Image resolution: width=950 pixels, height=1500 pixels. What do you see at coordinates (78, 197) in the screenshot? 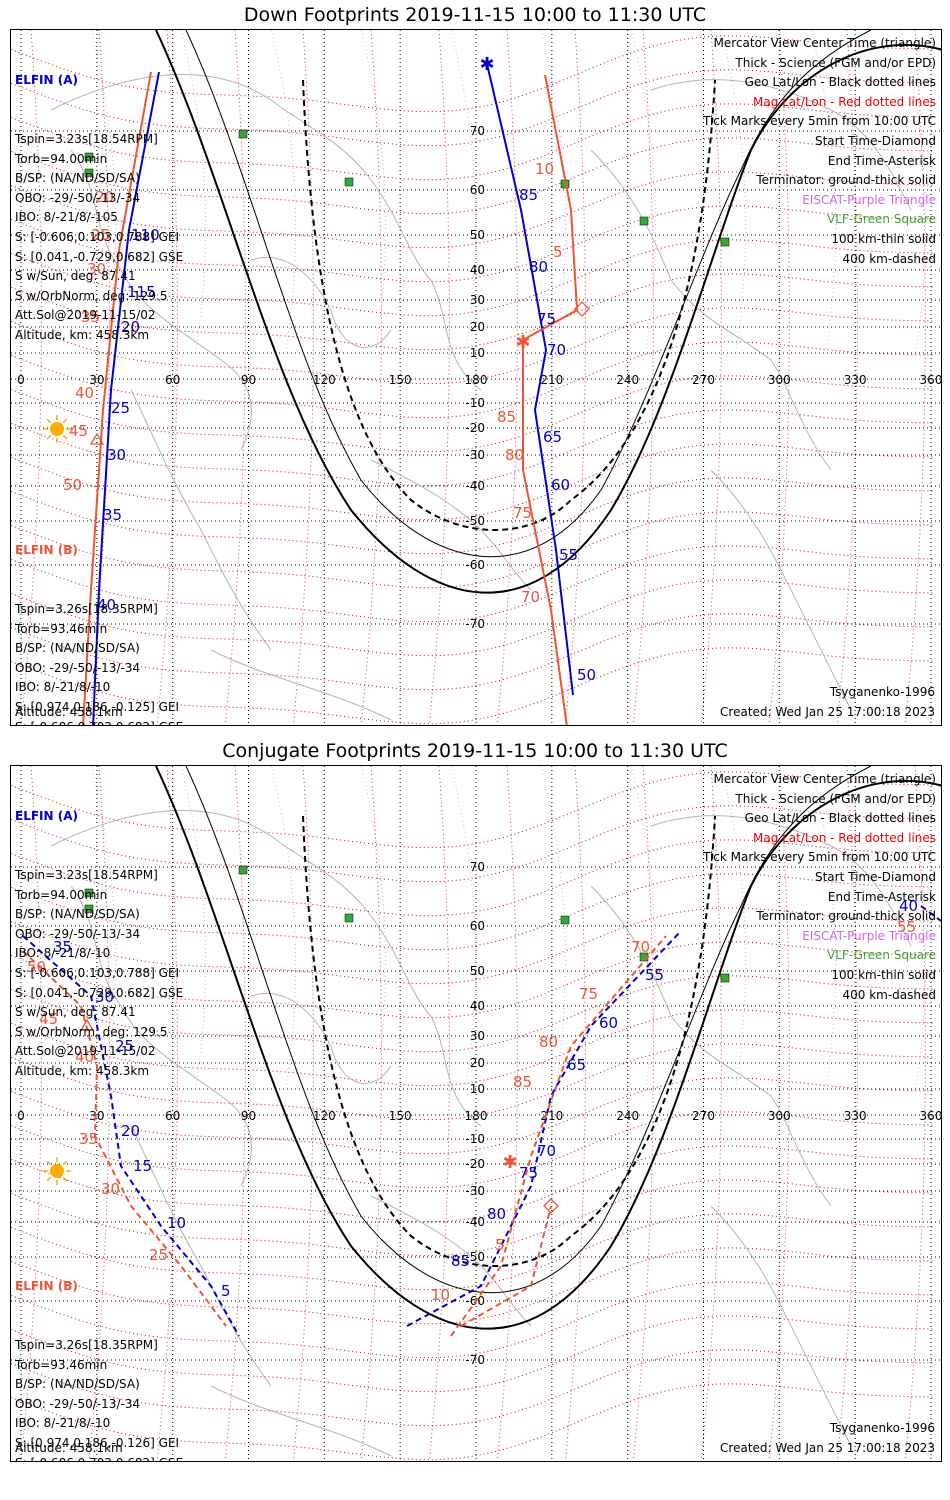
I see `elfin-a-info-line: OBO: -29/-50/-13/-34` at bounding box center [78, 197].